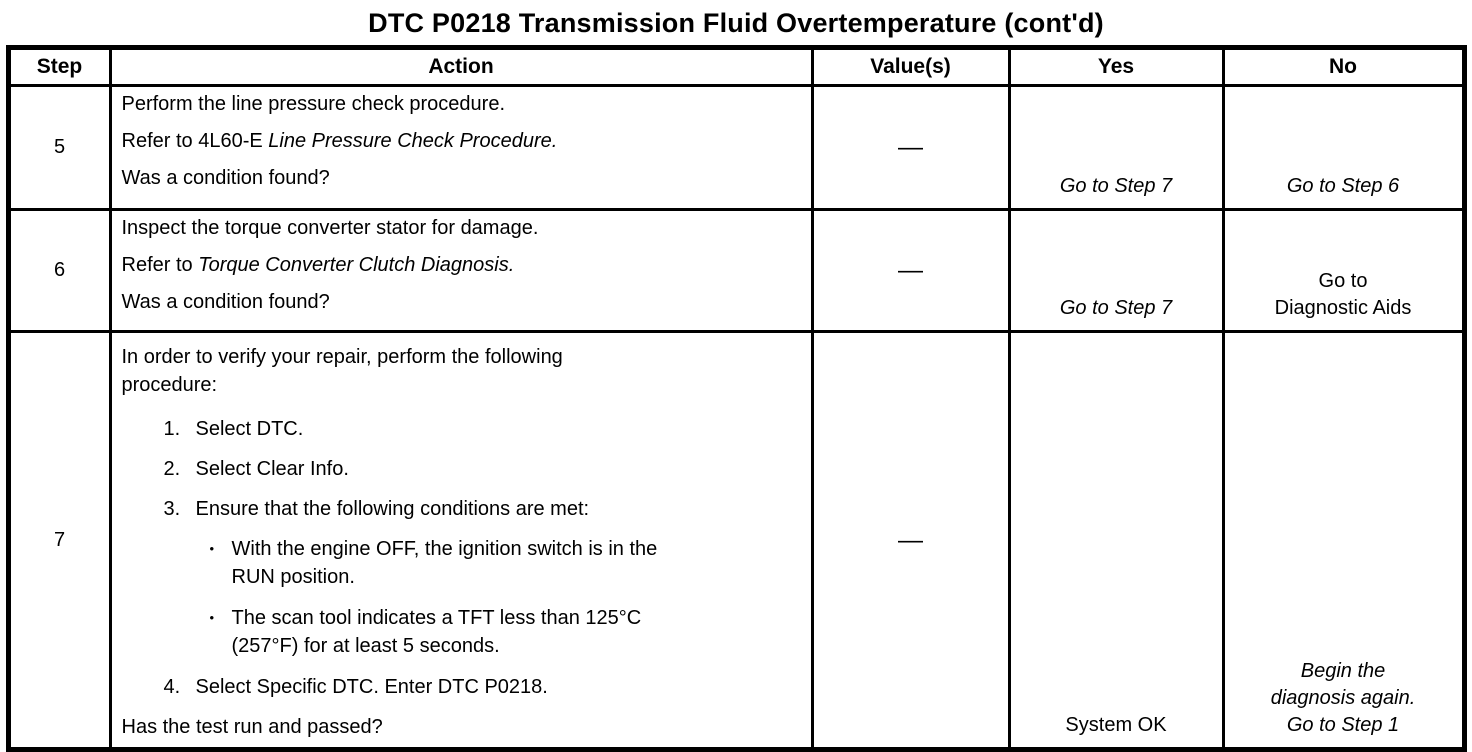  What do you see at coordinates (59, 270) in the screenshot?
I see `step-number: 6` at bounding box center [59, 270].